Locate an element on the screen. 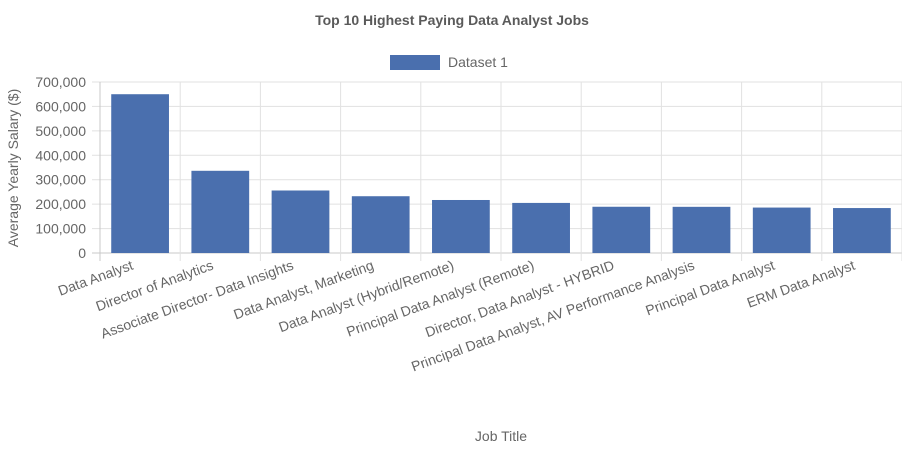 This screenshot has height=456, width=902. y-tick-label: 400,000 is located at coordinates (60, 155).